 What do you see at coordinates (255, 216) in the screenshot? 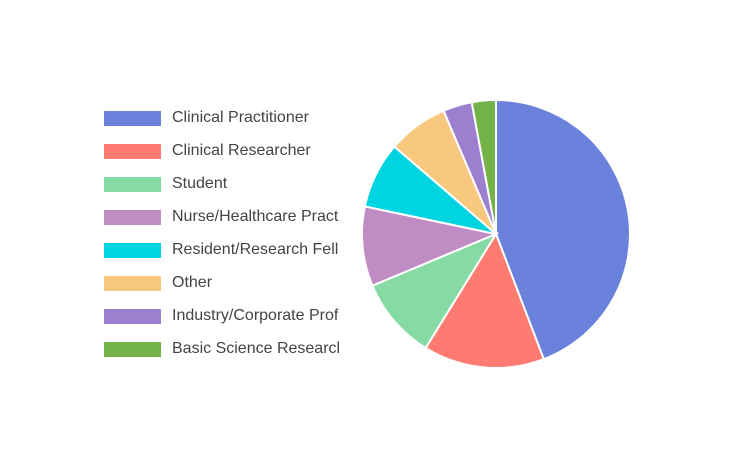
I see `legend-label: Nurse/Healthcare Pract` at bounding box center [255, 216].